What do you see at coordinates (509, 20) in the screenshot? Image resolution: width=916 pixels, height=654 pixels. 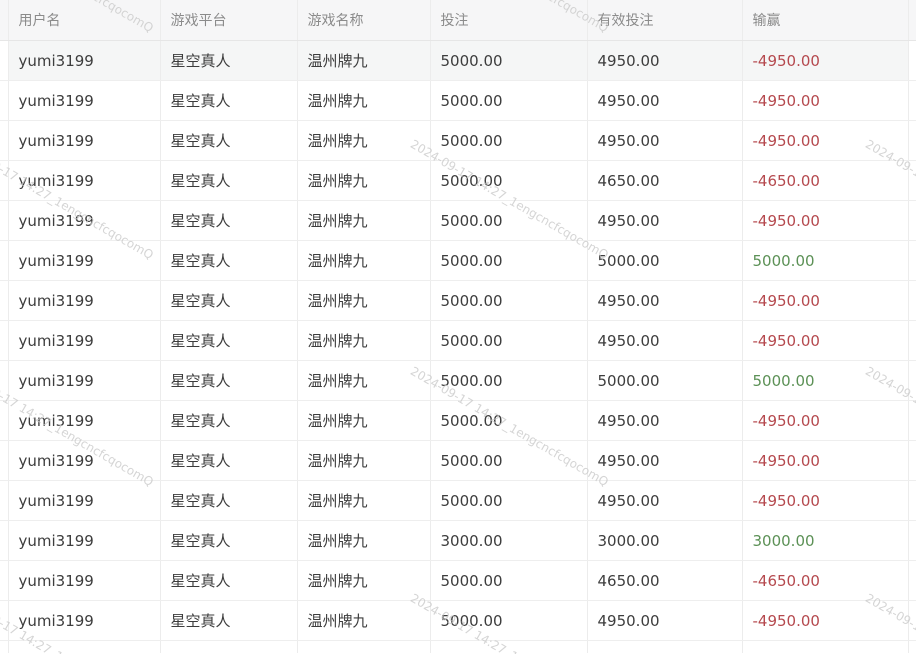 I see `column-header-bet: 投注` at bounding box center [509, 20].